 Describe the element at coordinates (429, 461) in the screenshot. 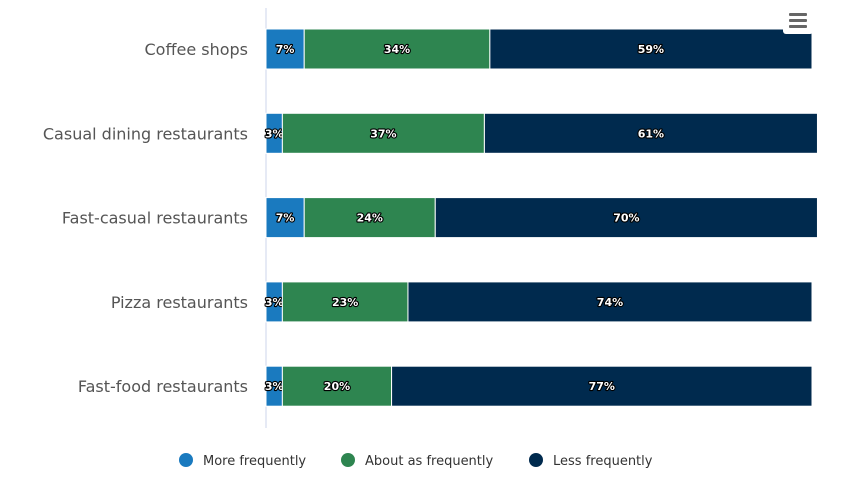

I see `legend-label: About as frequently` at that location.